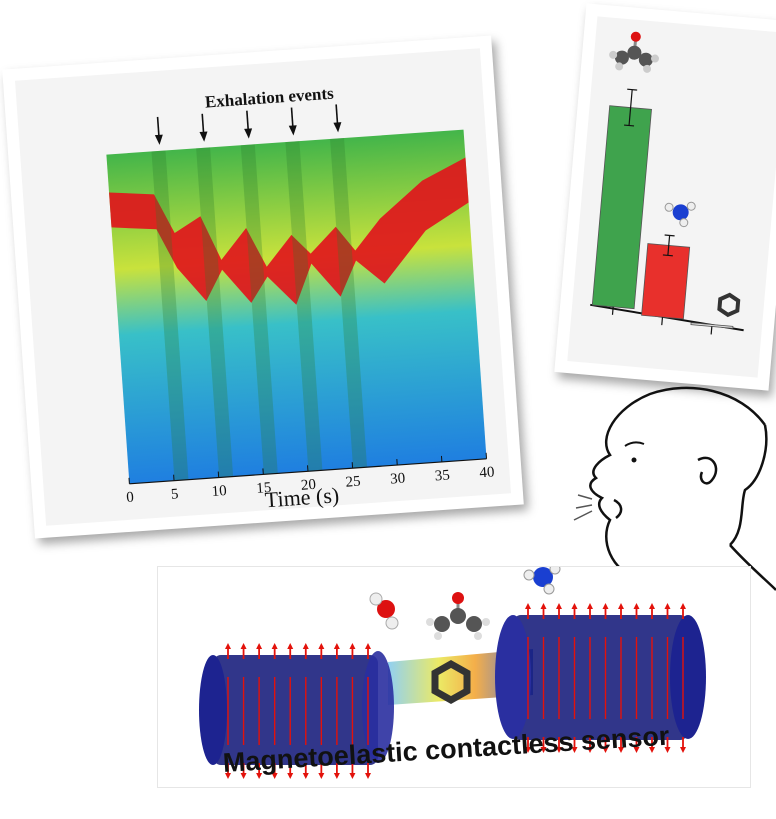 This screenshot has height=819, width=776. What do you see at coordinates (130, 498) in the screenshot?
I see `x-tick-label: 0` at bounding box center [130, 498].